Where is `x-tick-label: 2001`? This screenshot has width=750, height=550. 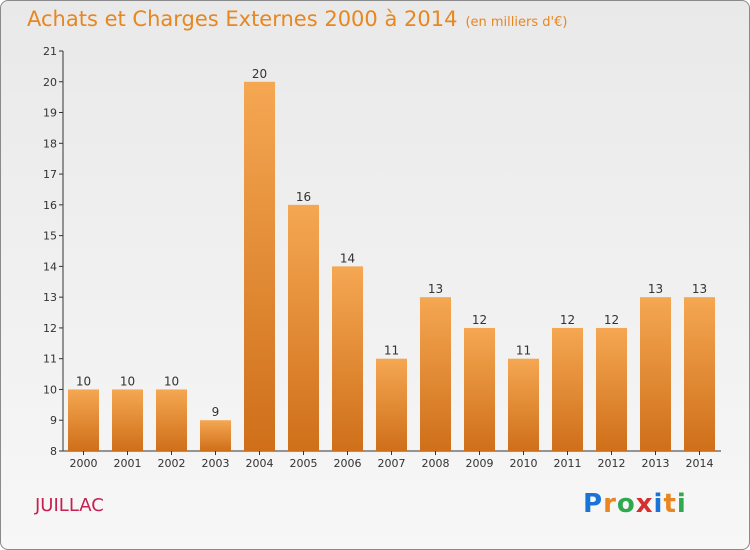 x-tick-label: 2001 is located at coordinates (128, 463).